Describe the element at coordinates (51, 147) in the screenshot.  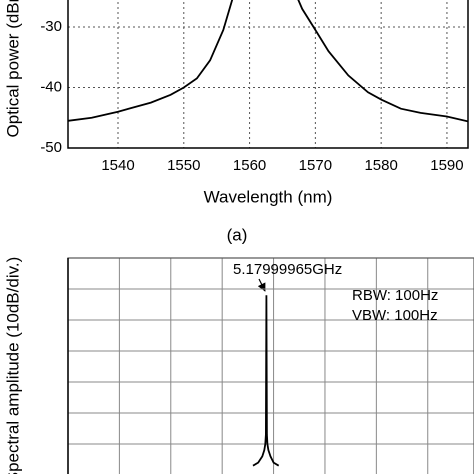
I see `y-tick-label: -50` at that location.